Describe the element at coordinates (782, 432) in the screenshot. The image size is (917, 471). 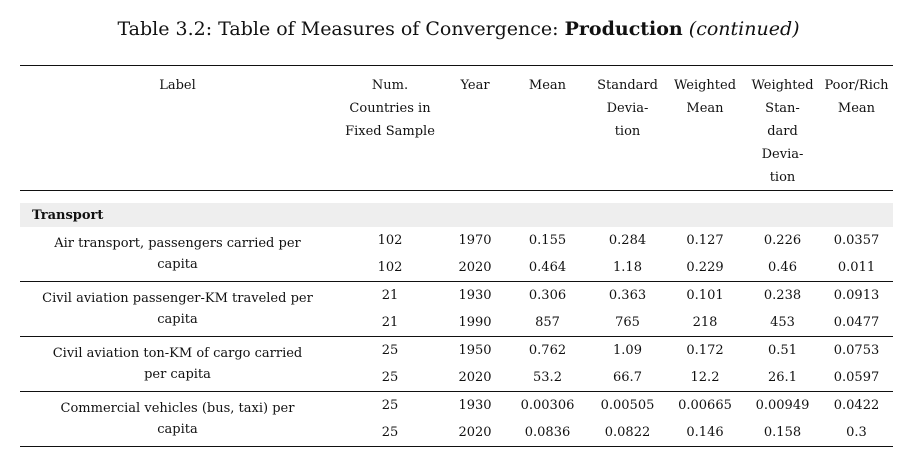
I see `table-cell: 0.158` at that location.